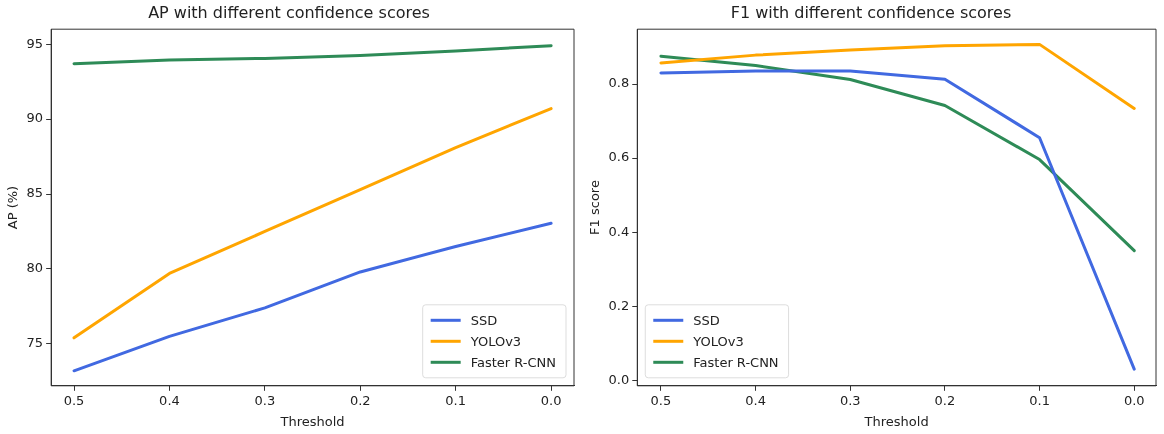 The width and height of the screenshot is (1164, 434). What do you see at coordinates (35, 118) in the screenshot?
I see `y-tick-label: 90` at bounding box center [35, 118].